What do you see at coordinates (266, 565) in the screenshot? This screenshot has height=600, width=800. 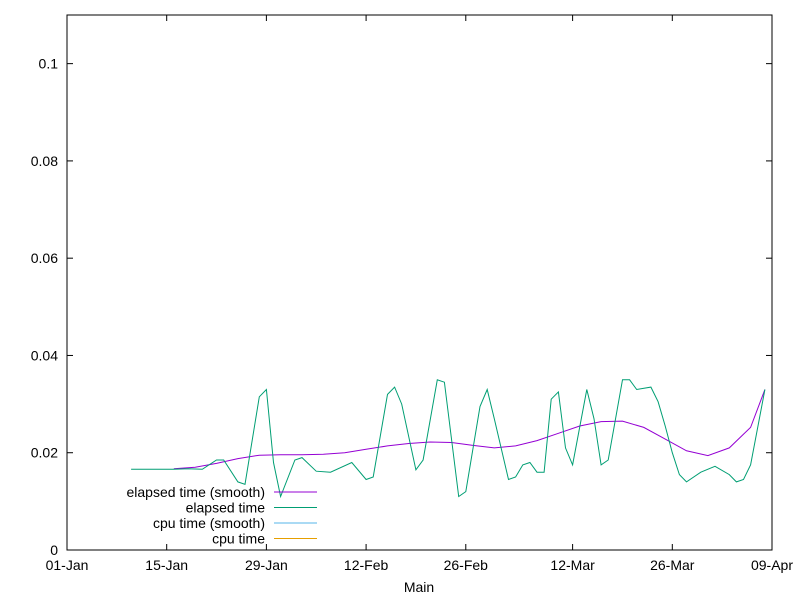 I see `x-tick-label: 29-Jan` at bounding box center [266, 565].